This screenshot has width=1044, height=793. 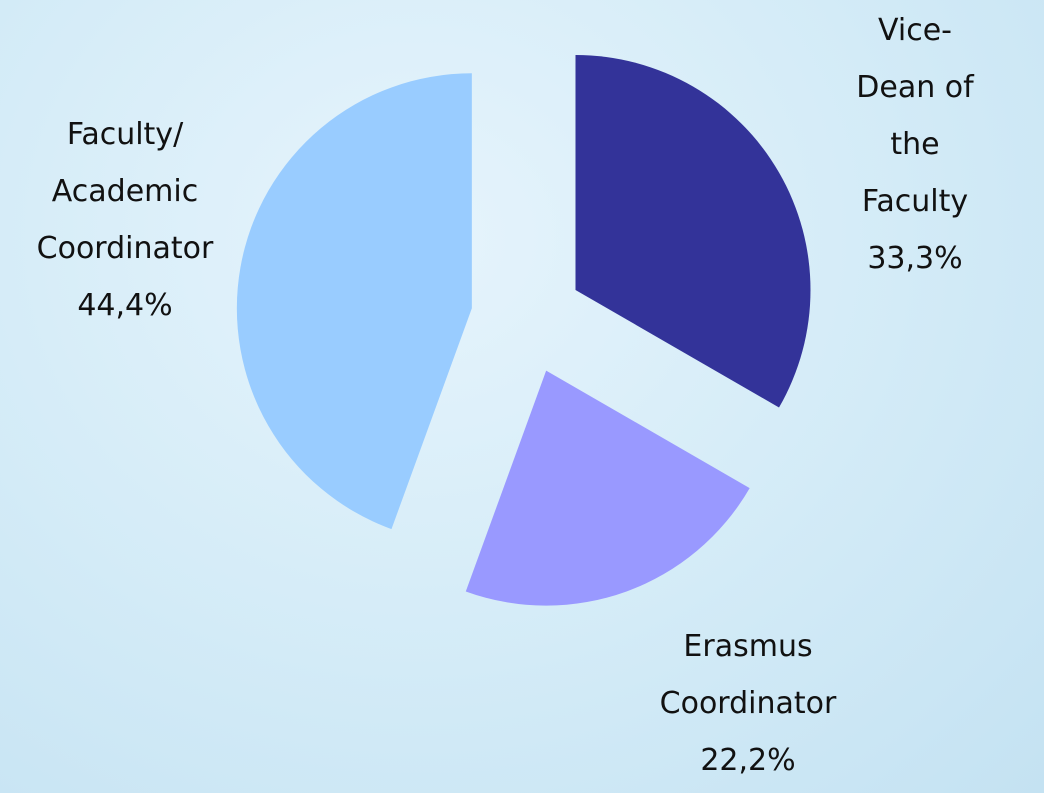 I want to click on slice-label: Vice-Dean of the Faculty 33,3%, so click(x=915, y=144).